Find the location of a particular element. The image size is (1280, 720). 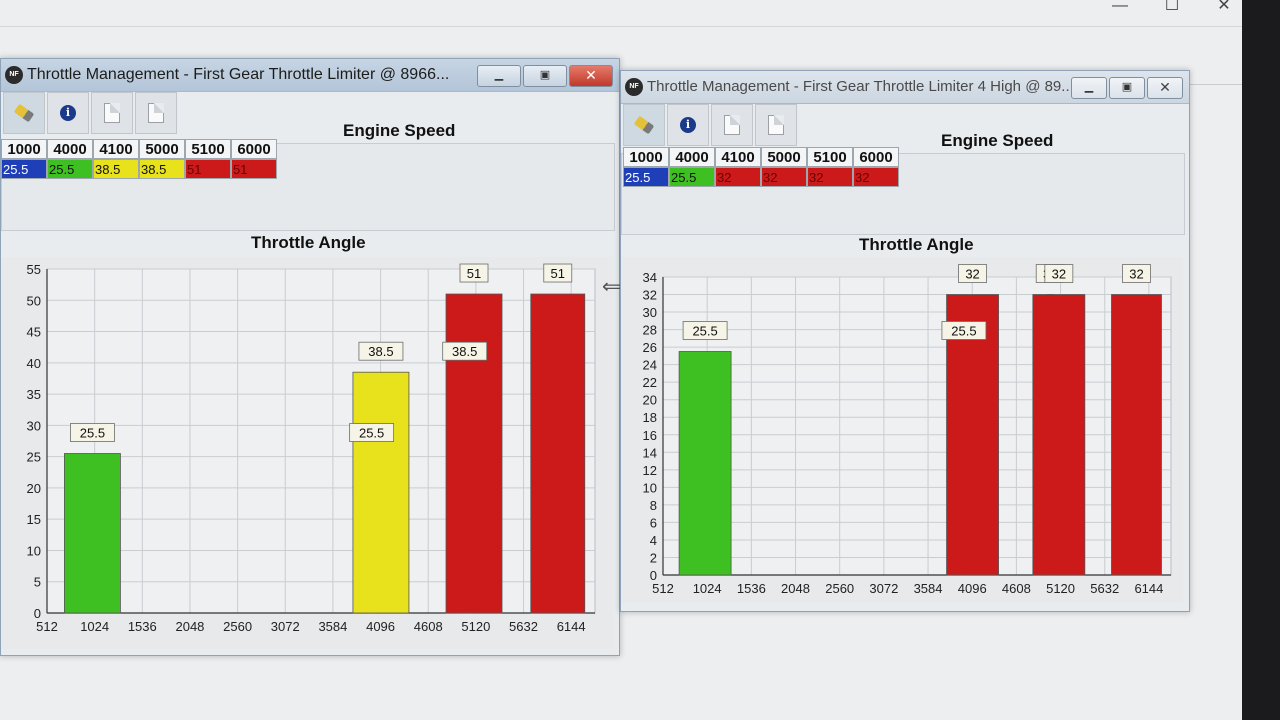

y-tick-label: 18 is located at coordinates (650, 417).